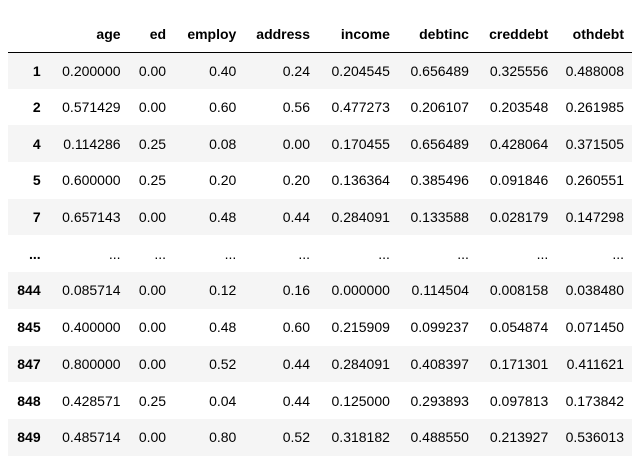  Describe the element at coordinates (92, 143) in the screenshot. I see `cell-age: 0.114286` at that location.